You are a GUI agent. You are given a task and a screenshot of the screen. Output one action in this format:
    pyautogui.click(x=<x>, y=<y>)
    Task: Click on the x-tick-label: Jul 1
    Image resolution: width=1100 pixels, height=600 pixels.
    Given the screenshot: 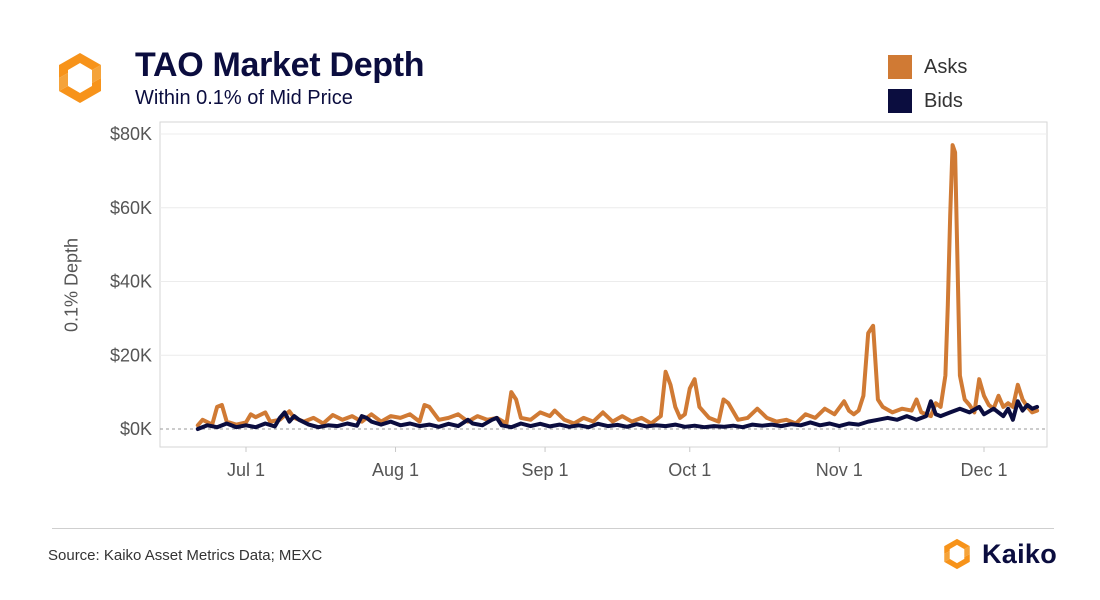 What is the action you would take?
    pyautogui.click(x=246, y=470)
    